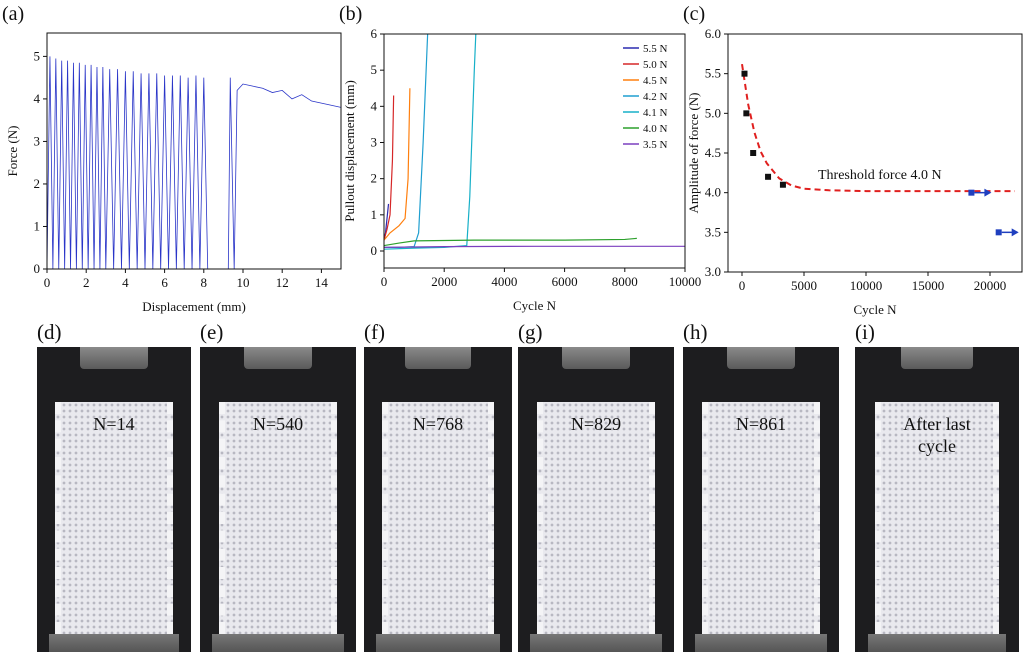  Describe the element at coordinates (695, 332) in the screenshot. I see `photo-label: (h)` at that location.